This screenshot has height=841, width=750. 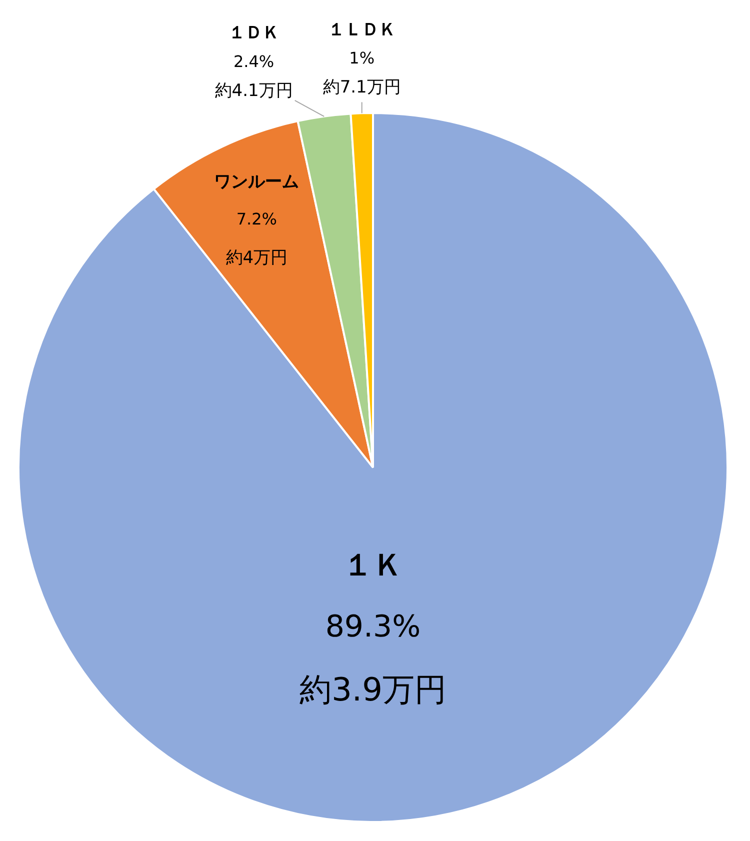 I want to click on data-label: 2.4%, so click(x=253, y=61).